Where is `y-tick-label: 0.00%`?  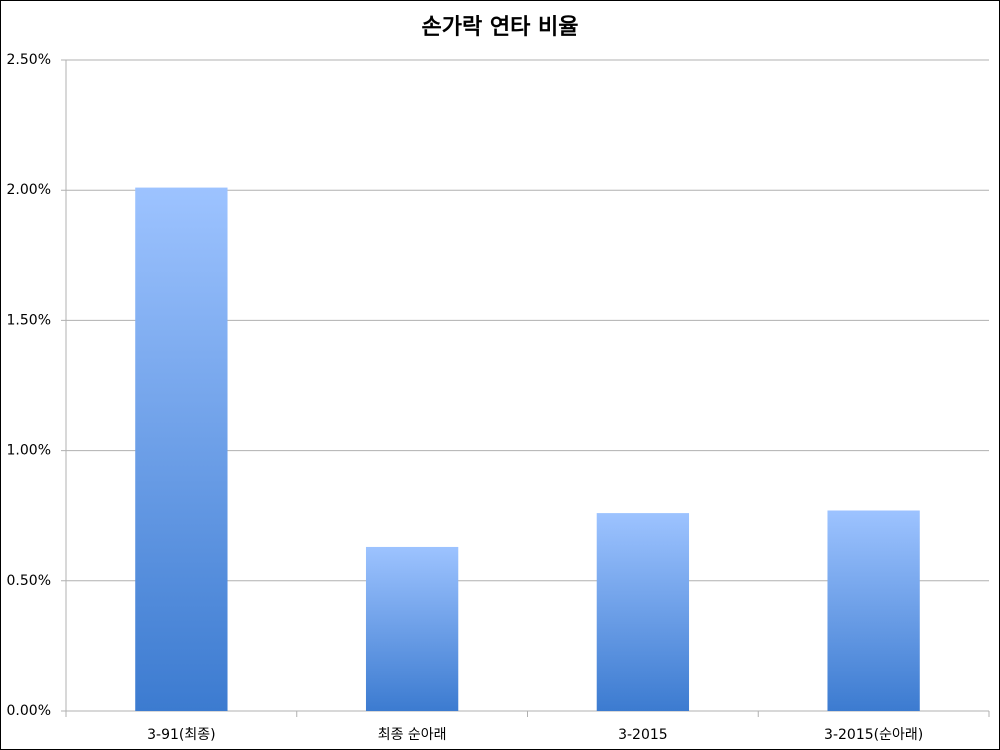 y-tick-label: 0.00% is located at coordinates (29, 711).